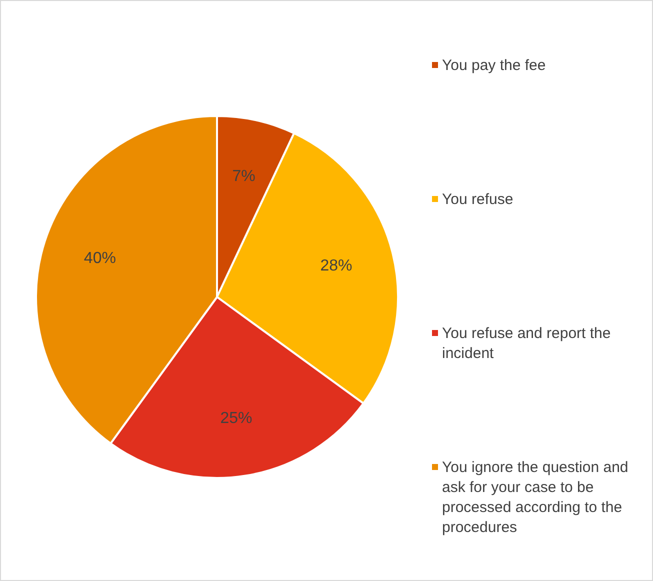 The height and width of the screenshot is (581, 653). Describe the element at coordinates (100, 259) in the screenshot. I see `data-label: 40%` at that location.